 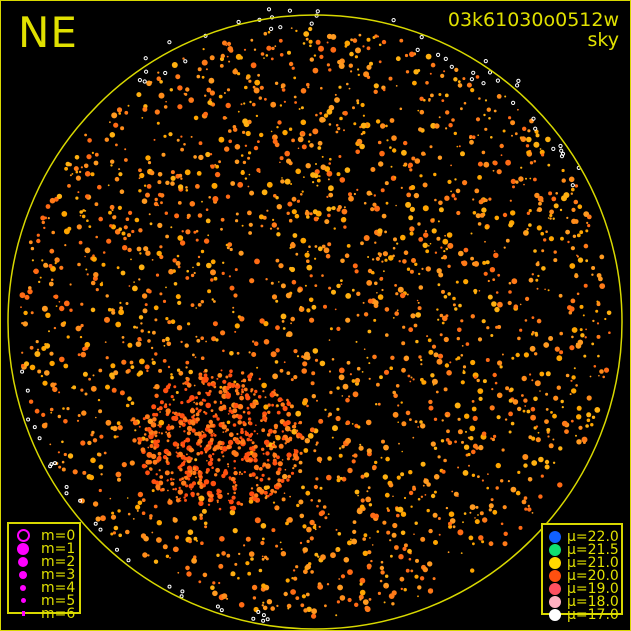 I want to click on magnitude-dot-icon, so click(x=23, y=561).